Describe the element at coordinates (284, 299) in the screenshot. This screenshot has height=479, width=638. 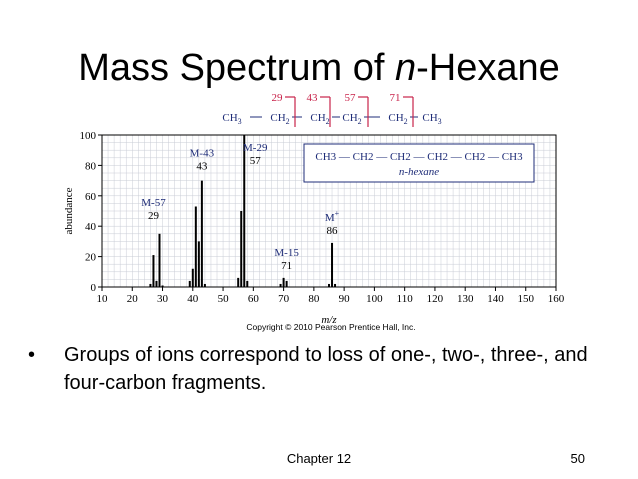
I see `x-tick-label: 70` at that location.